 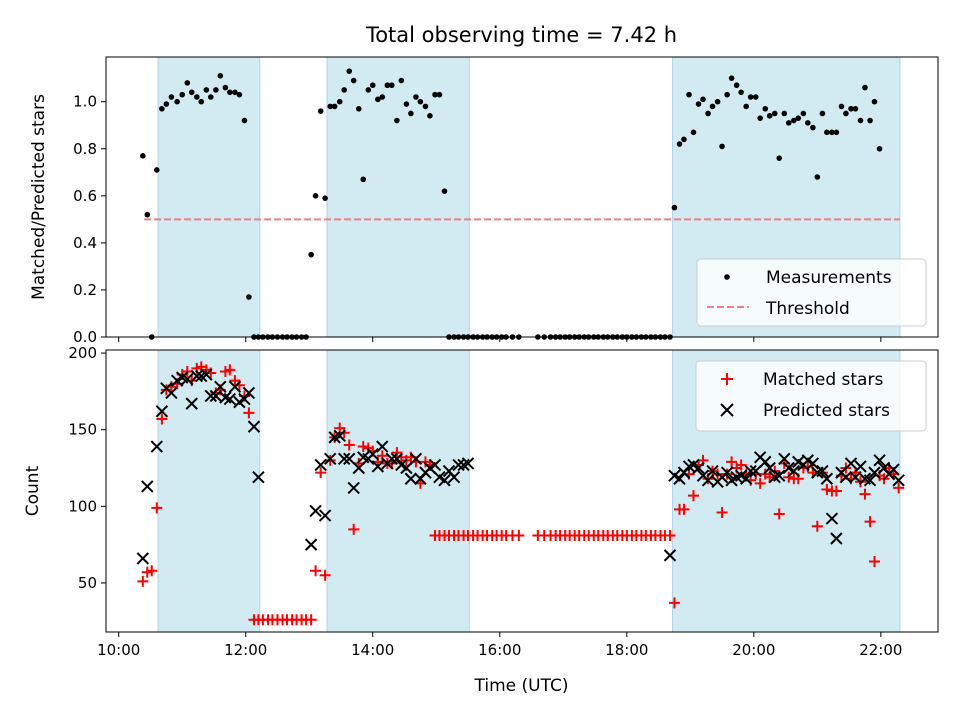 I want to click on observing-interval-shade, so click(x=209, y=197).